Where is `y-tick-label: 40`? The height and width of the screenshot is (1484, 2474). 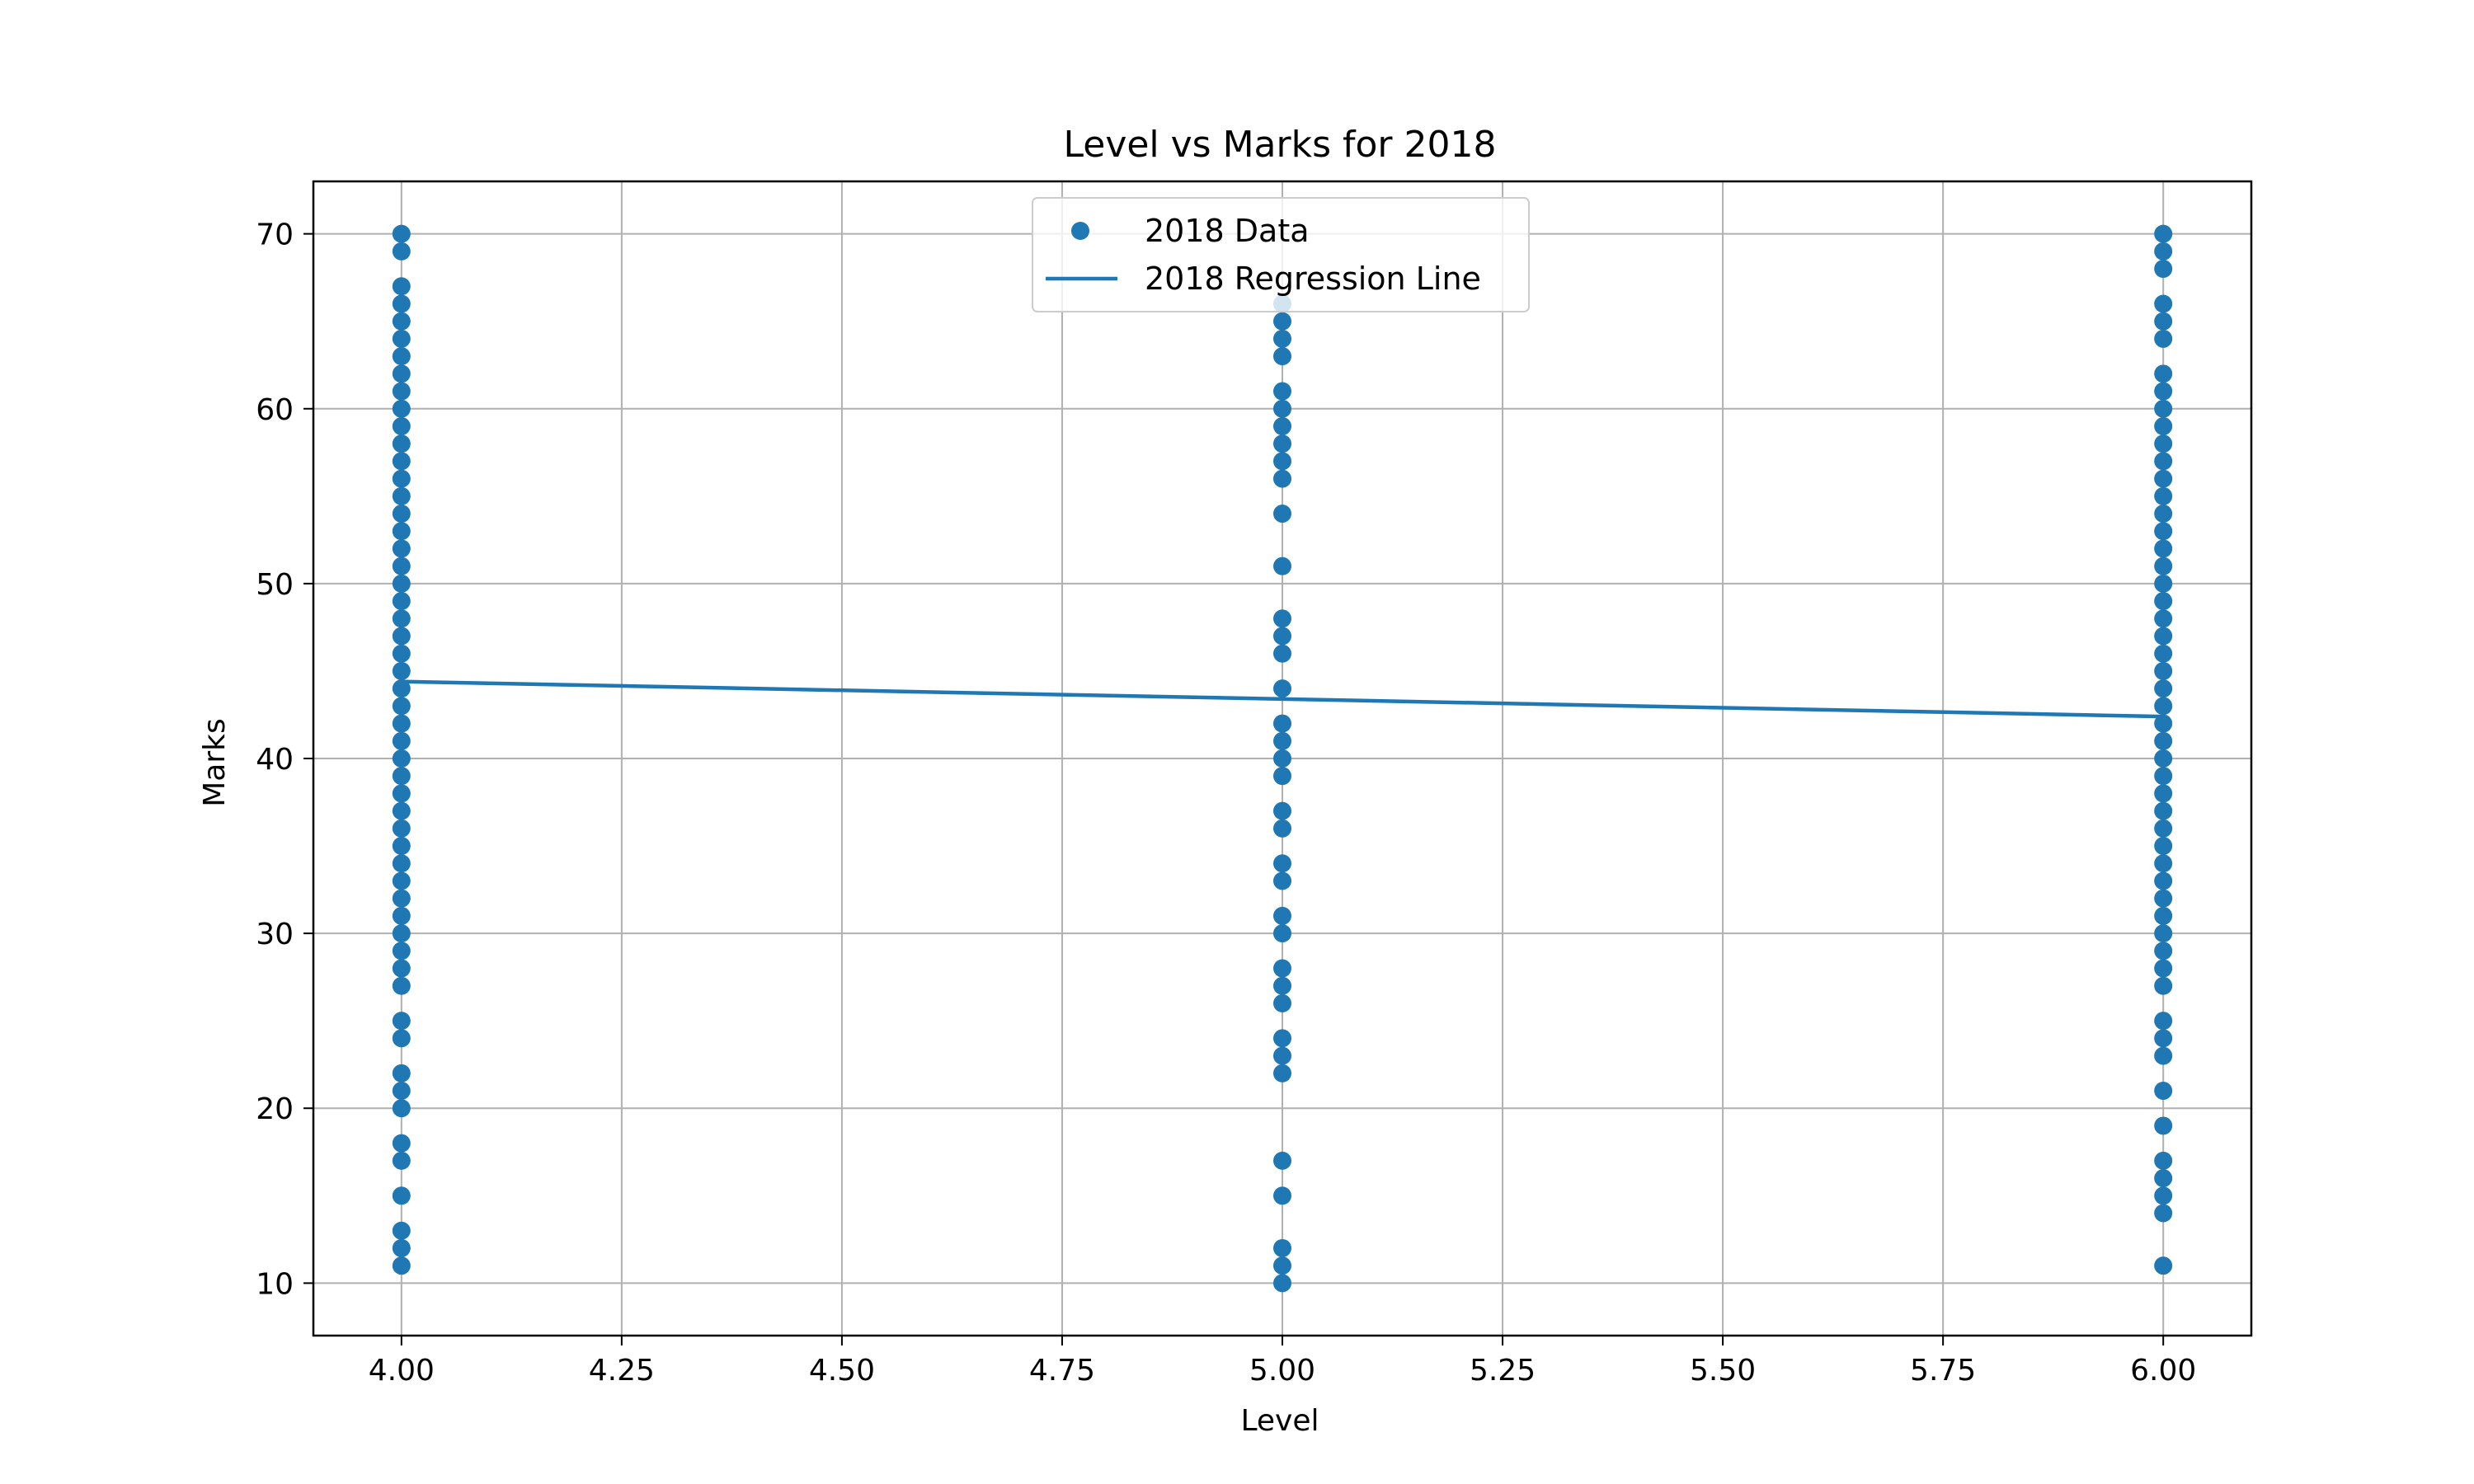 y-tick-label: 40 is located at coordinates (275, 760).